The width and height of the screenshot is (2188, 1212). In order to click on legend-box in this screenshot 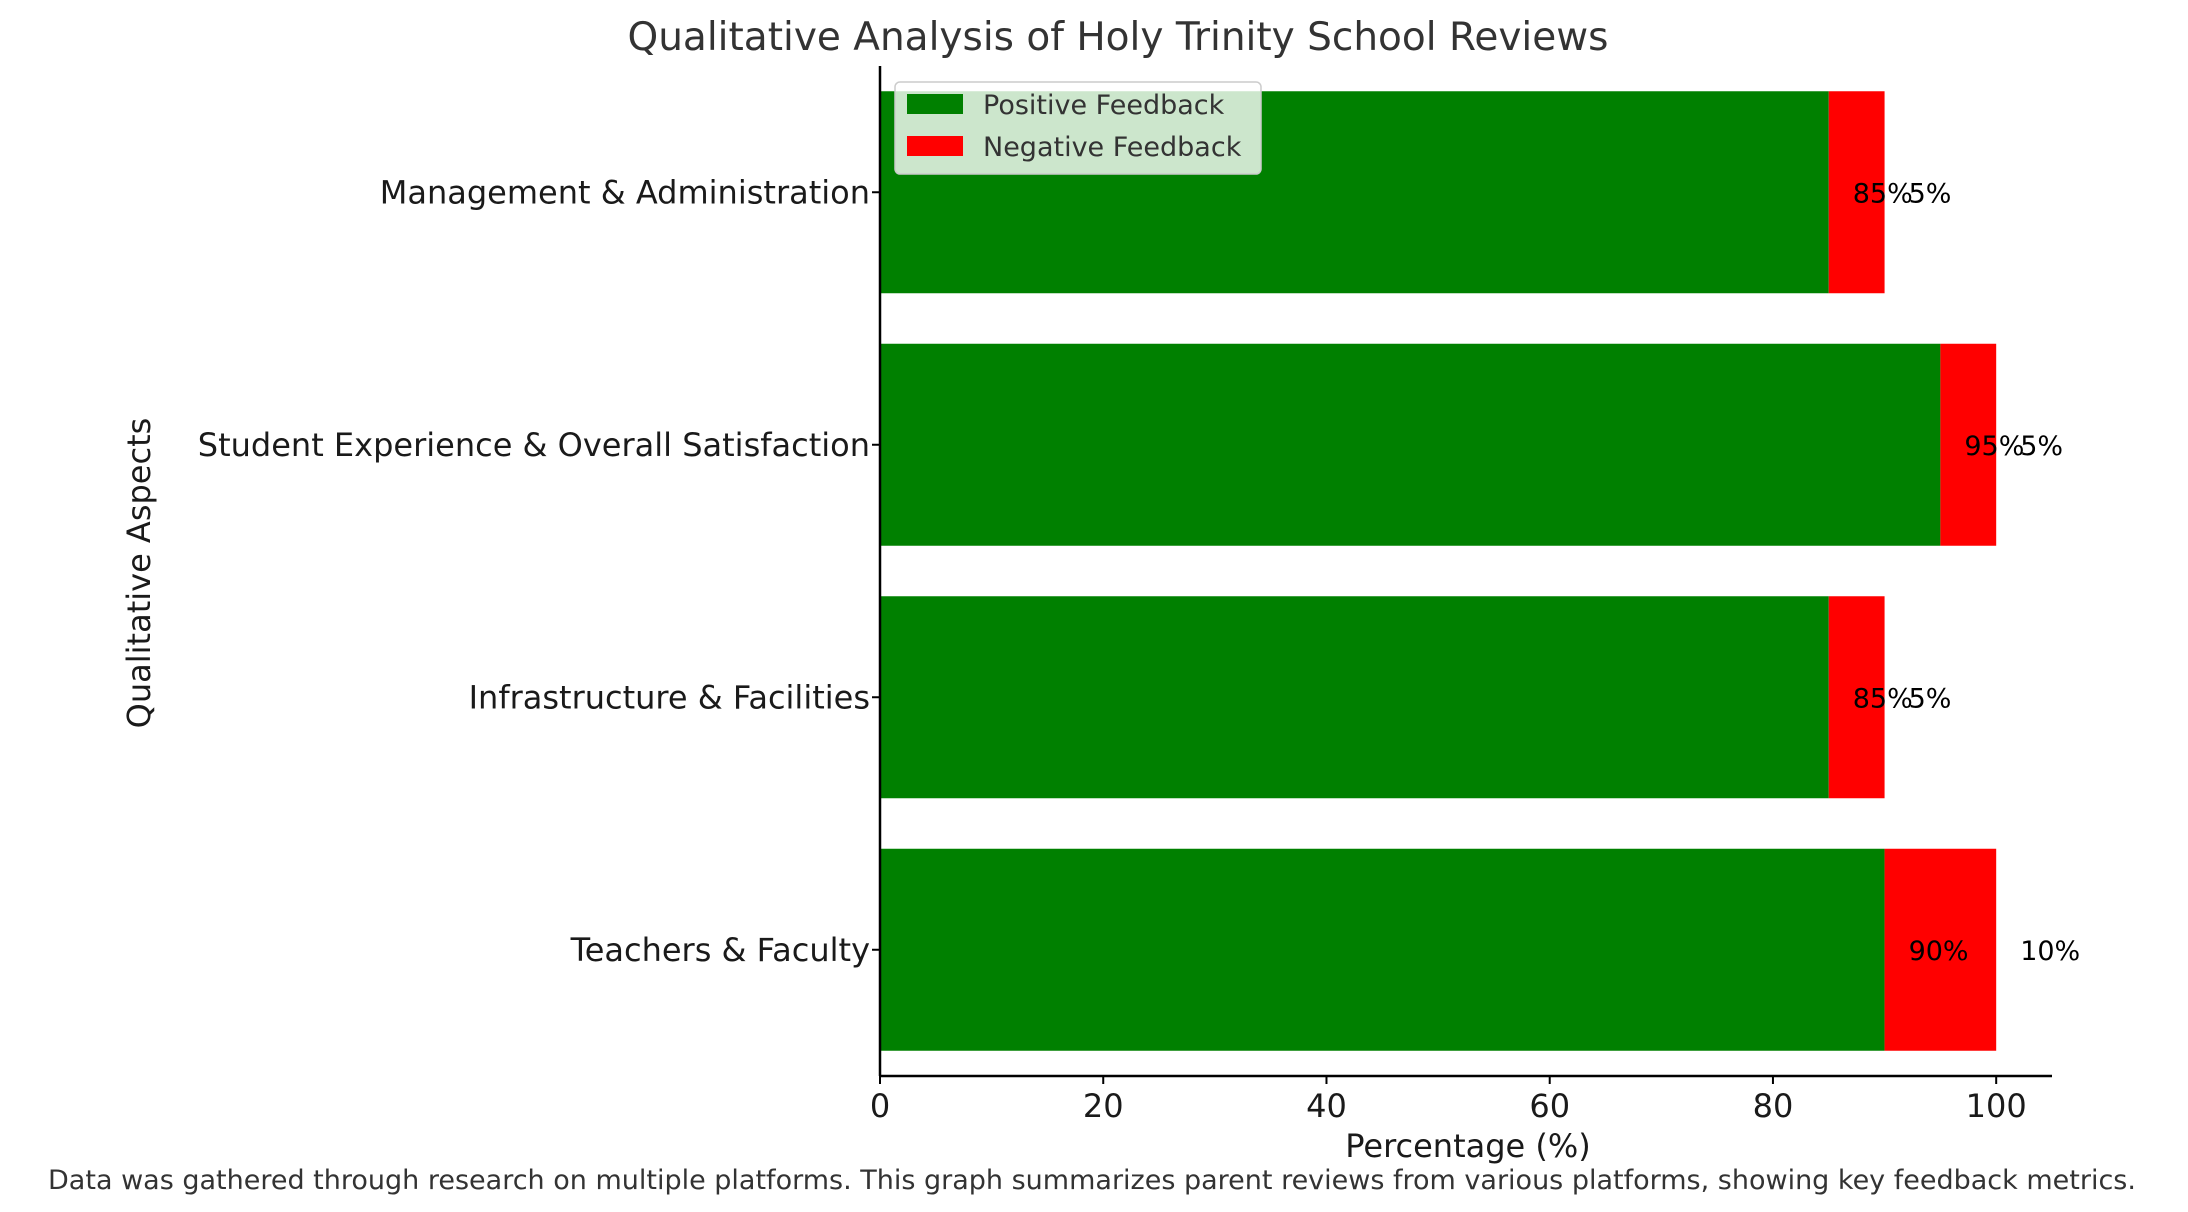, I will do `click(1078, 128)`.